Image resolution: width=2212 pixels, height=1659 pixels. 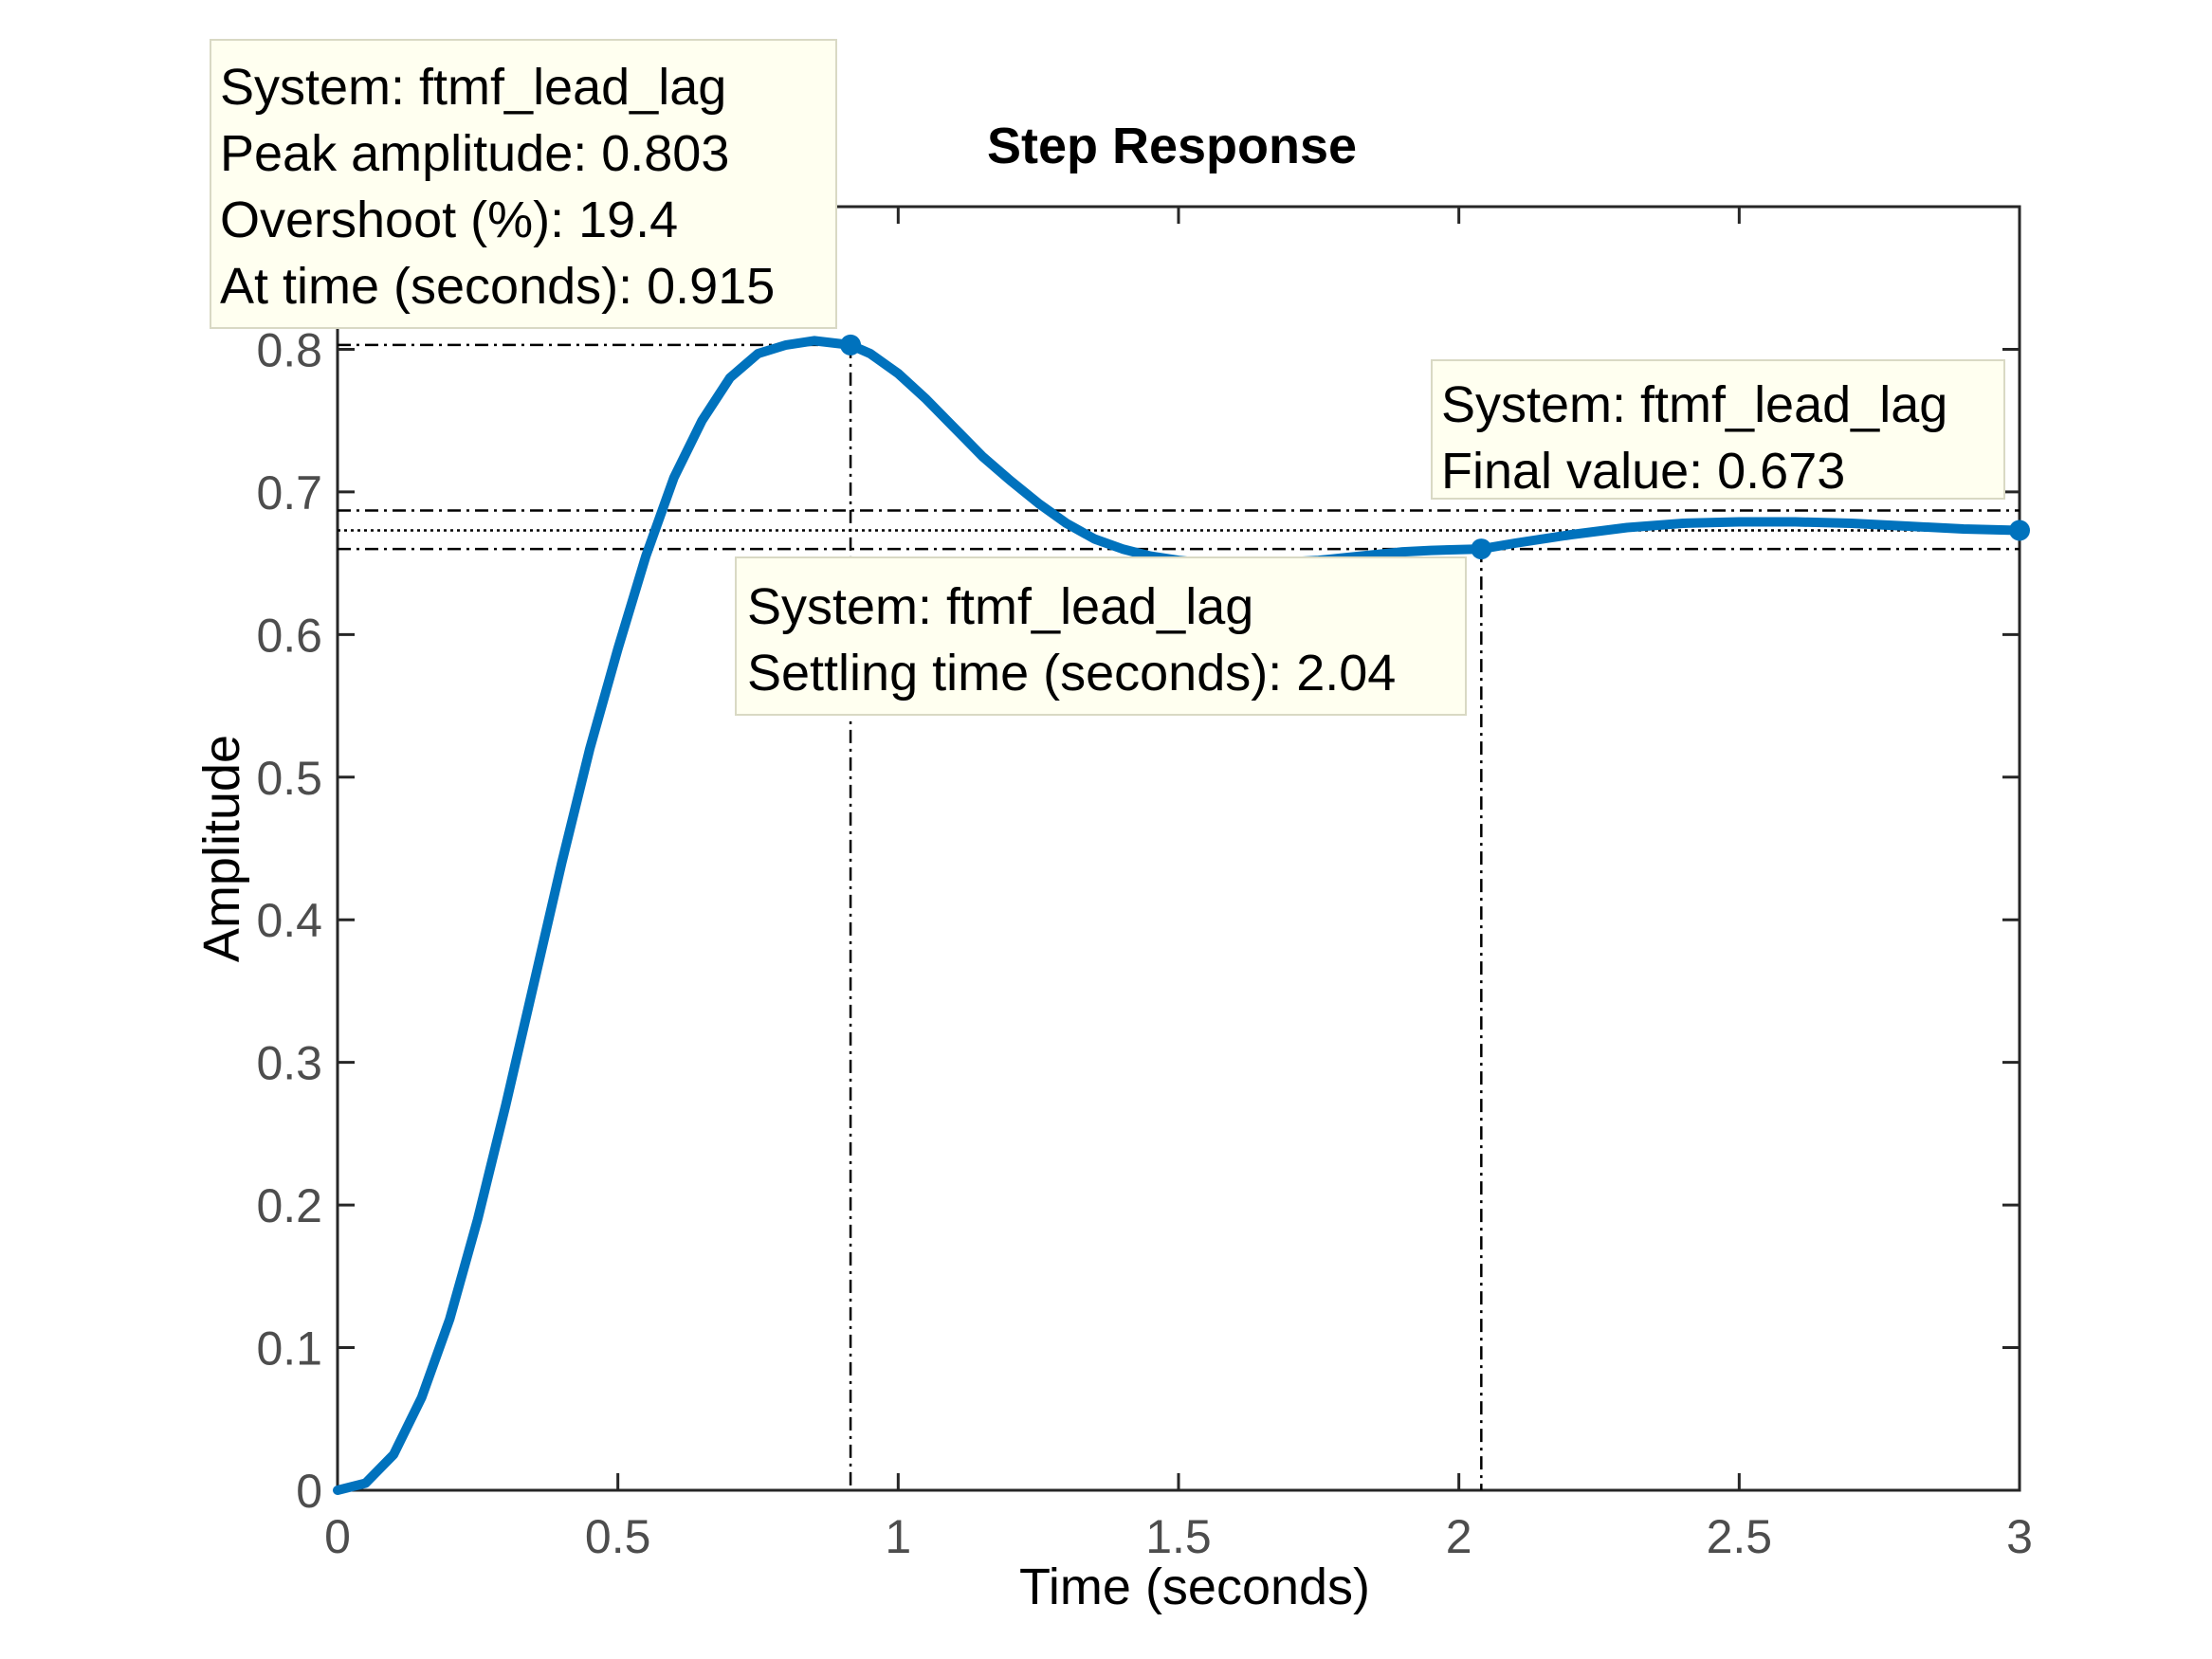 I want to click on datatip-settling-box, so click(x=1101, y=636).